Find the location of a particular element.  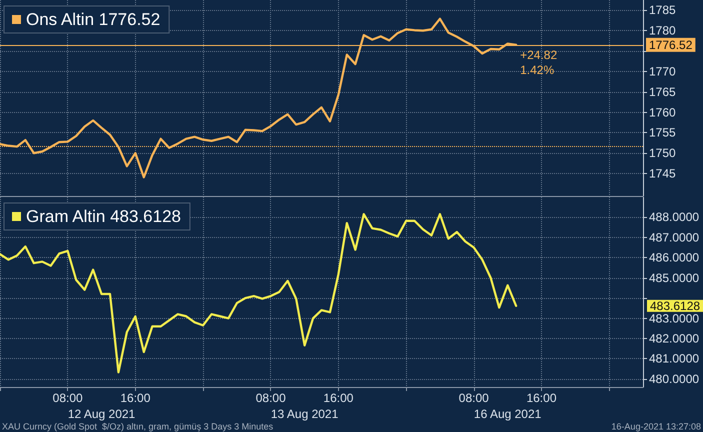

y-tick-label: 483.0000 is located at coordinates (674, 318).